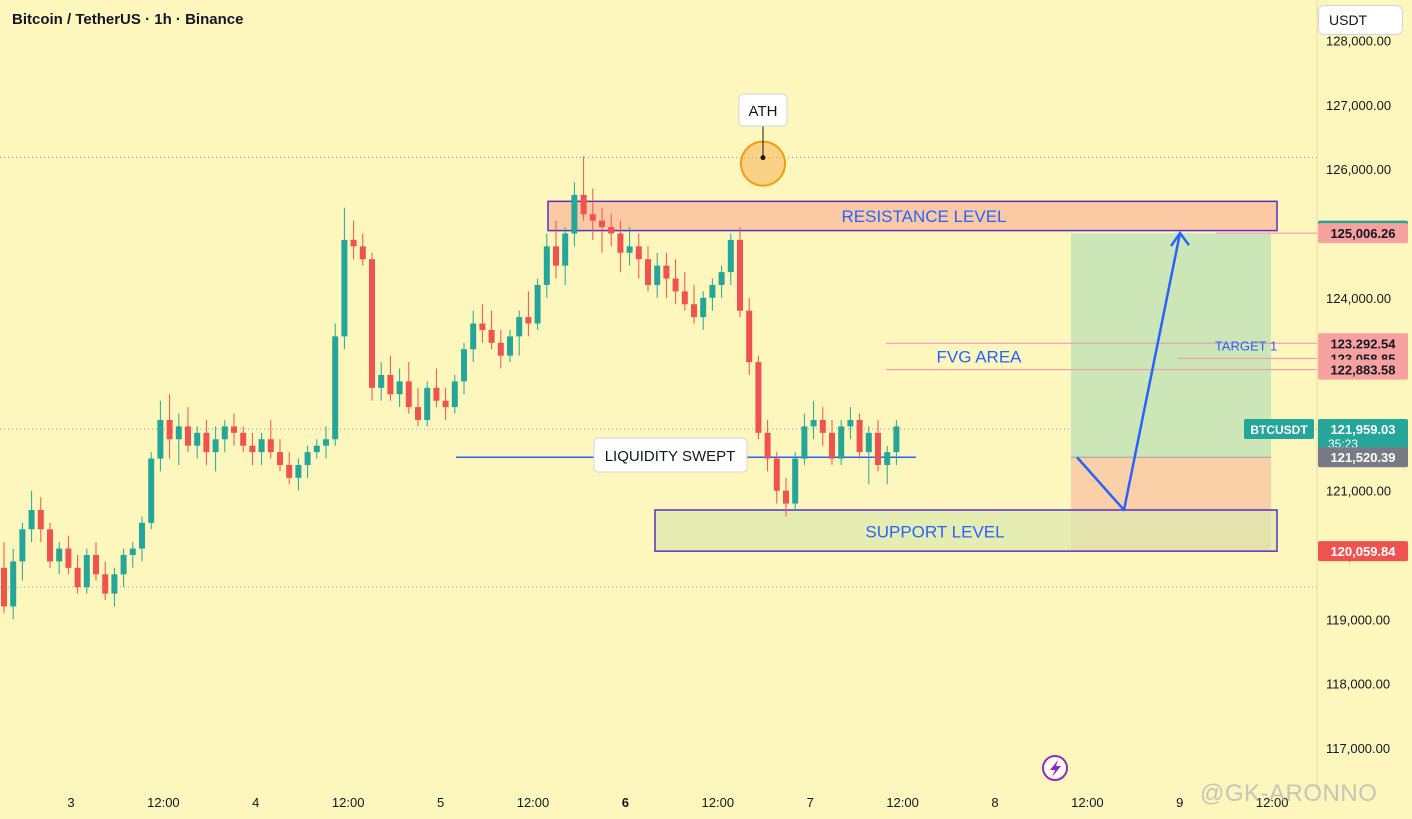 The width and height of the screenshot is (1412, 819). I want to click on x-tick-label: 9, so click(1179, 802).